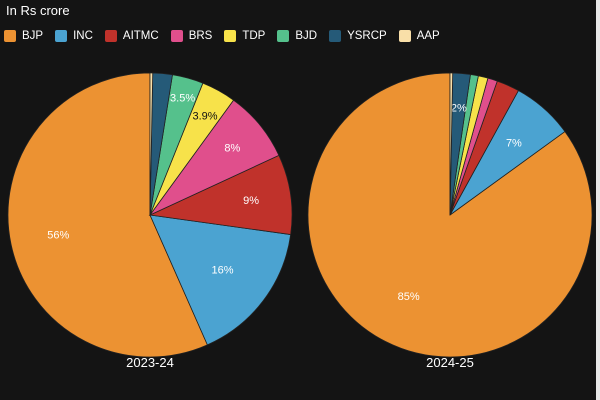 The width and height of the screenshot is (600, 400). Describe the element at coordinates (150, 362) in the screenshot. I see `pie-title: 2023-24` at that location.